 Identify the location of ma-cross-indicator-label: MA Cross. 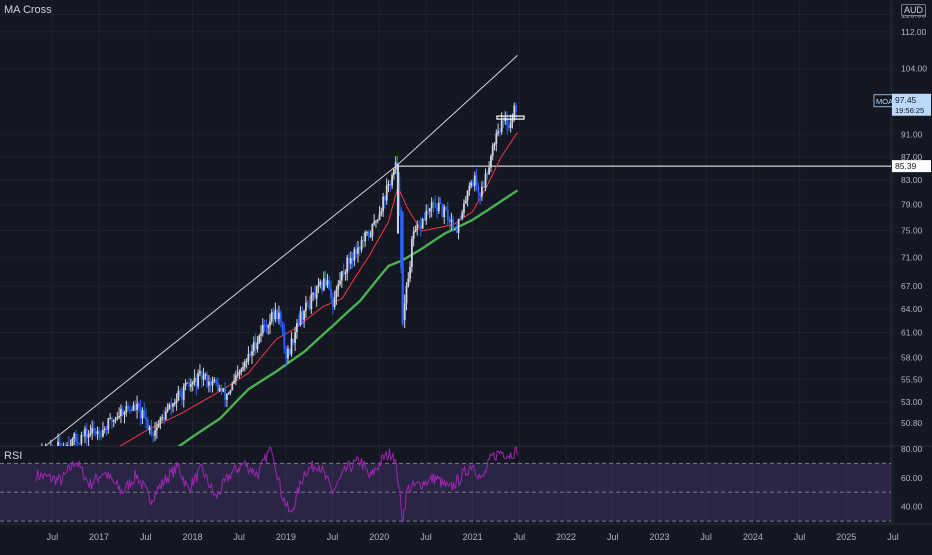
(28, 10).